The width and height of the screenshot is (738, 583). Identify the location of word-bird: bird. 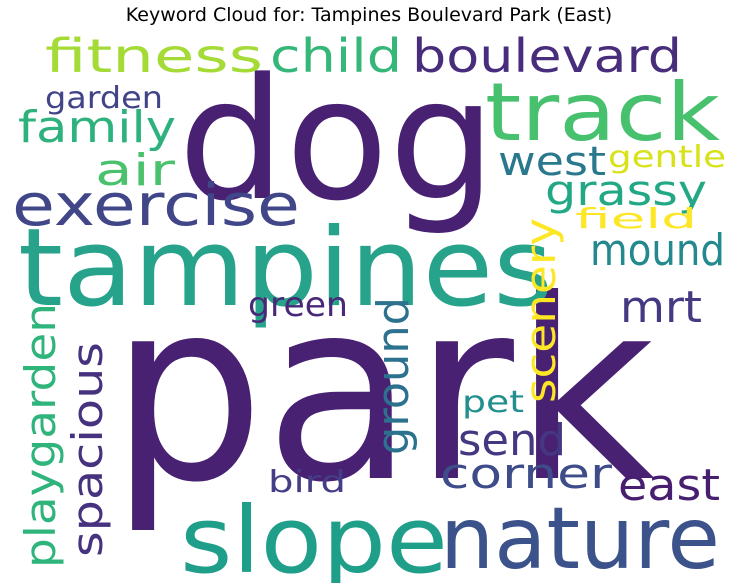
(307, 482).